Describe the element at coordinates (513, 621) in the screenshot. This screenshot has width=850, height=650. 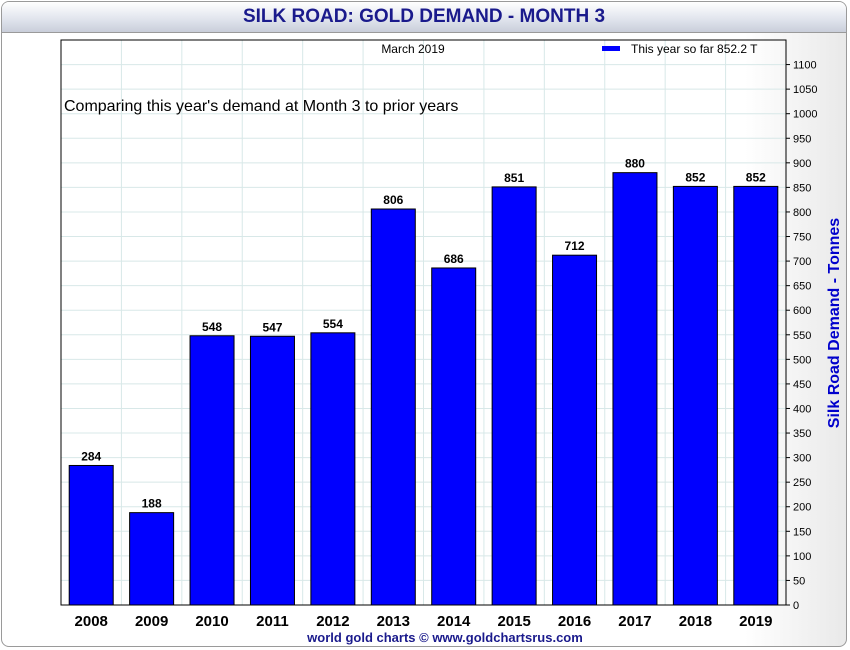
I see `x-tick-label: 2015` at that location.